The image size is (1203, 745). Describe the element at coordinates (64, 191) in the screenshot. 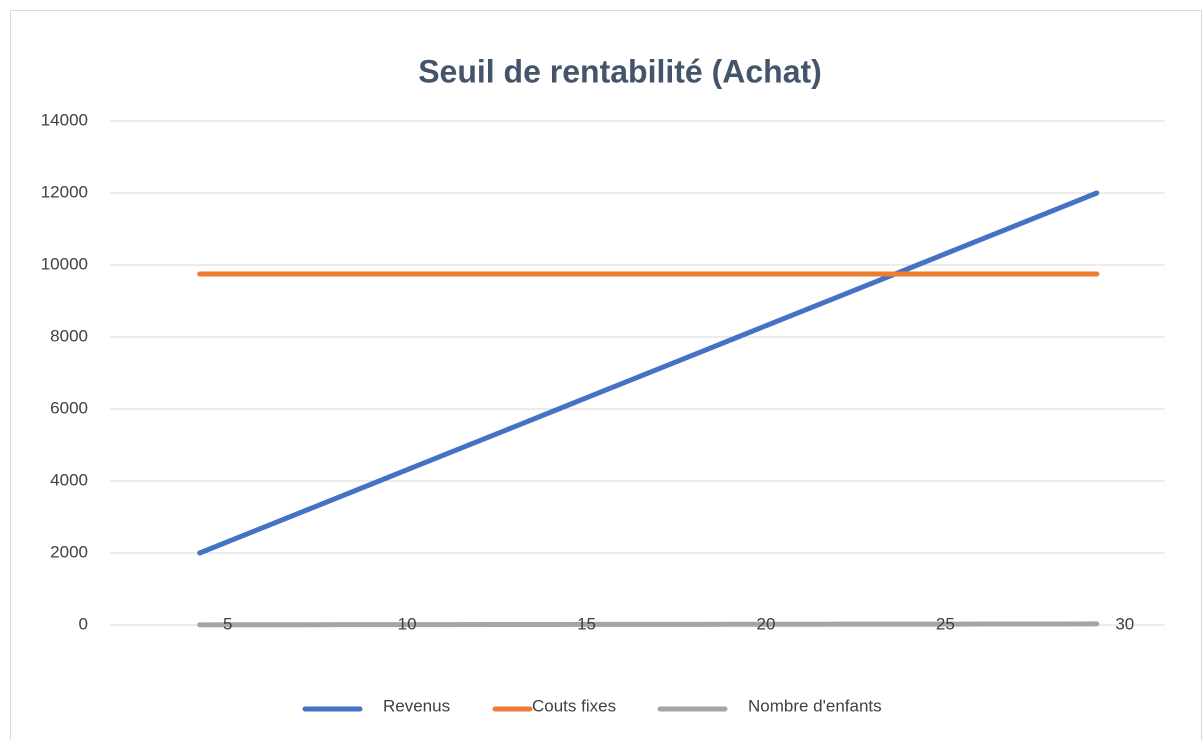

I see `y-tick-label: 12000` at that location.